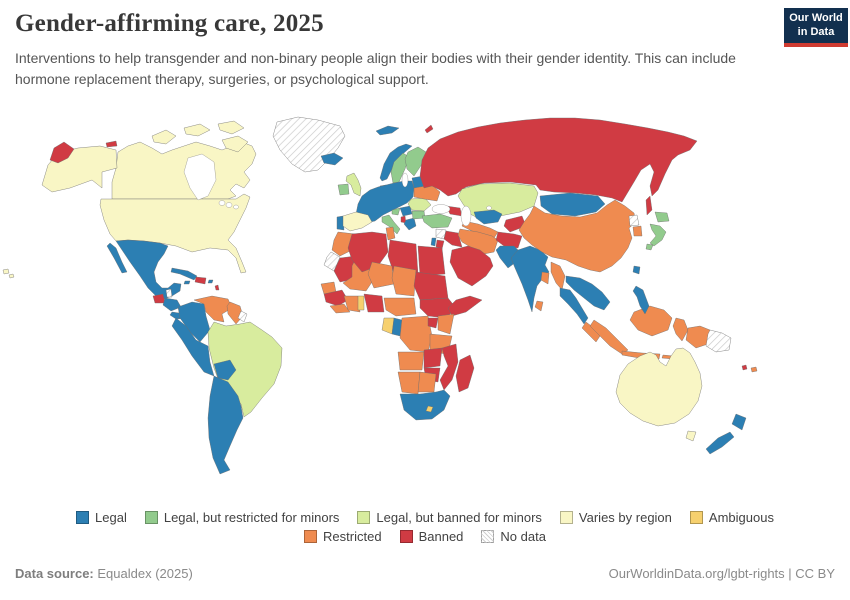 The width and height of the screenshot is (850, 600). What do you see at coordinates (245, 369) in the screenshot?
I see `country-brazil` at bounding box center [245, 369].